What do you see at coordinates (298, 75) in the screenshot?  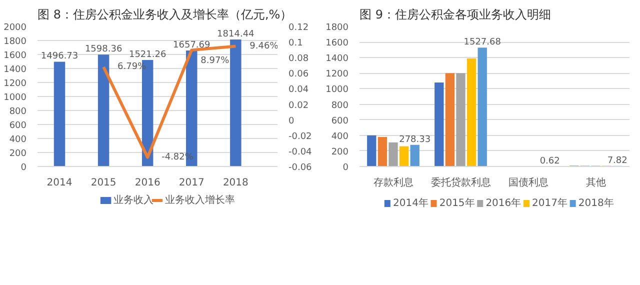 I see `y2-tick-label: 0.06` at bounding box center [298, 75].